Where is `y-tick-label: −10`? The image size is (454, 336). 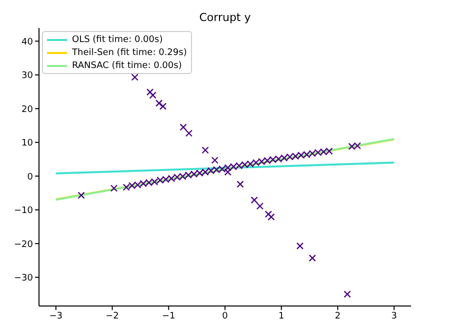 y-tick-label: −10 is located at coordinates (24, 211).